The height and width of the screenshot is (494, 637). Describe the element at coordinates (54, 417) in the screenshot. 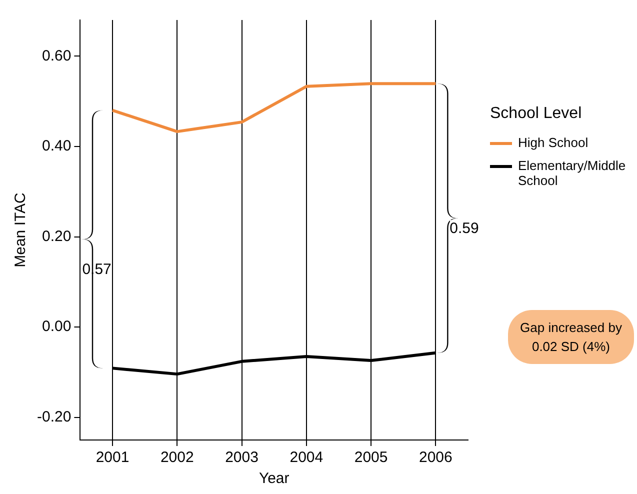

I see `y-tick-label: -0.20` at that location.